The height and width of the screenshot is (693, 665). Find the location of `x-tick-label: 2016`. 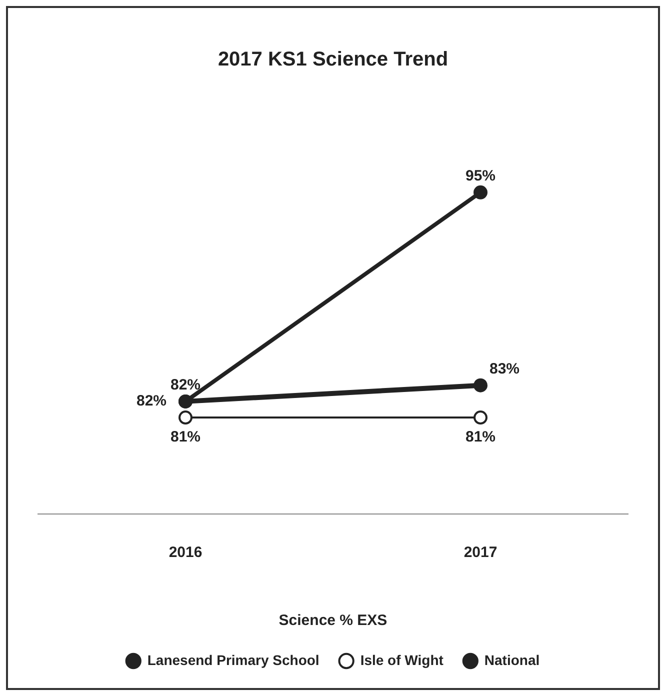

x-tick-label: 2016 is located at coordinates (185, 553).